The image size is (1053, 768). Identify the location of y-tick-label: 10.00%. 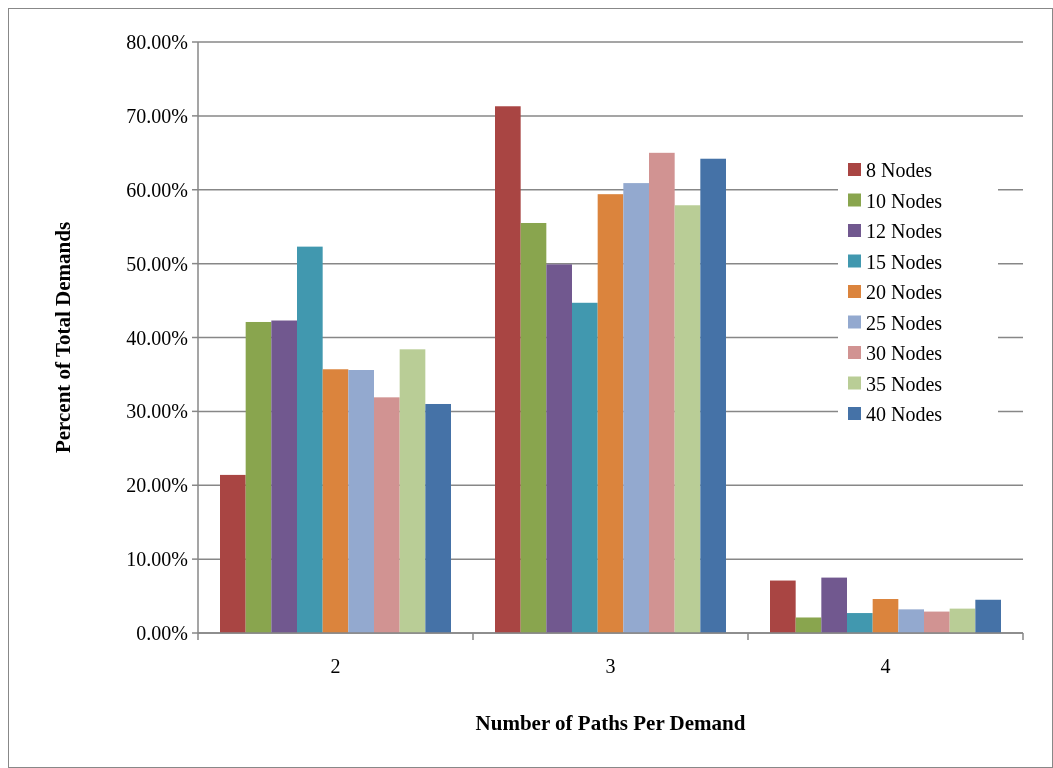
(157, 559).